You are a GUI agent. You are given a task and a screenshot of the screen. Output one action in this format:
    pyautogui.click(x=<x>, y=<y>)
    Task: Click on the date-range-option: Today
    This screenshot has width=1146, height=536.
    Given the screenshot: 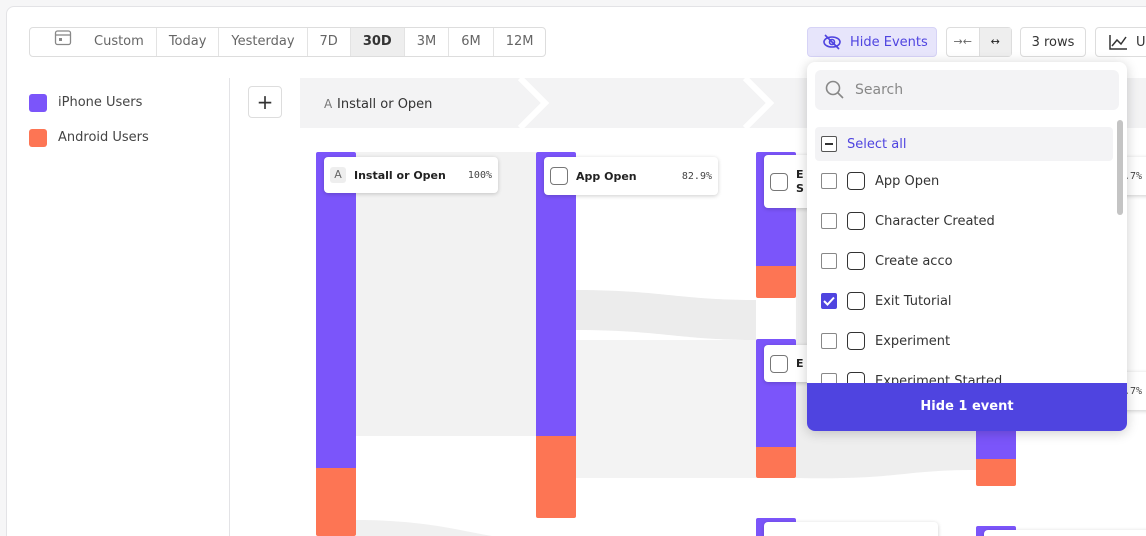 What is the action you would take?
    pyautogui.click(x=188, y=42)
    